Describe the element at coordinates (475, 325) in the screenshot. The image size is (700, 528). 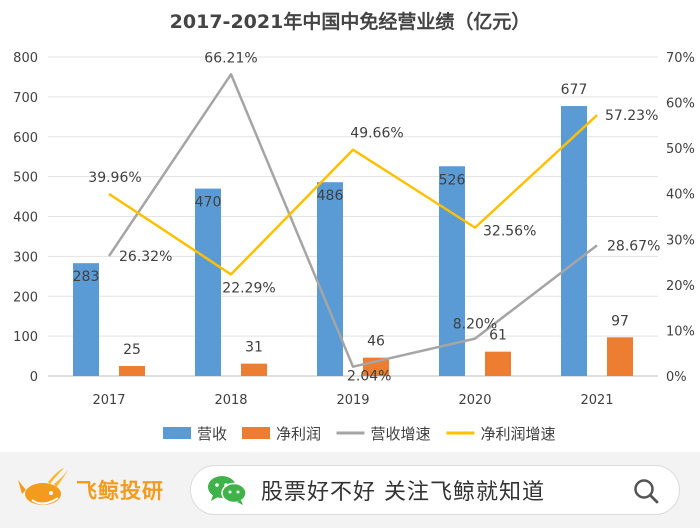
I see `revenue-growth-label: 8.20%` at that location.